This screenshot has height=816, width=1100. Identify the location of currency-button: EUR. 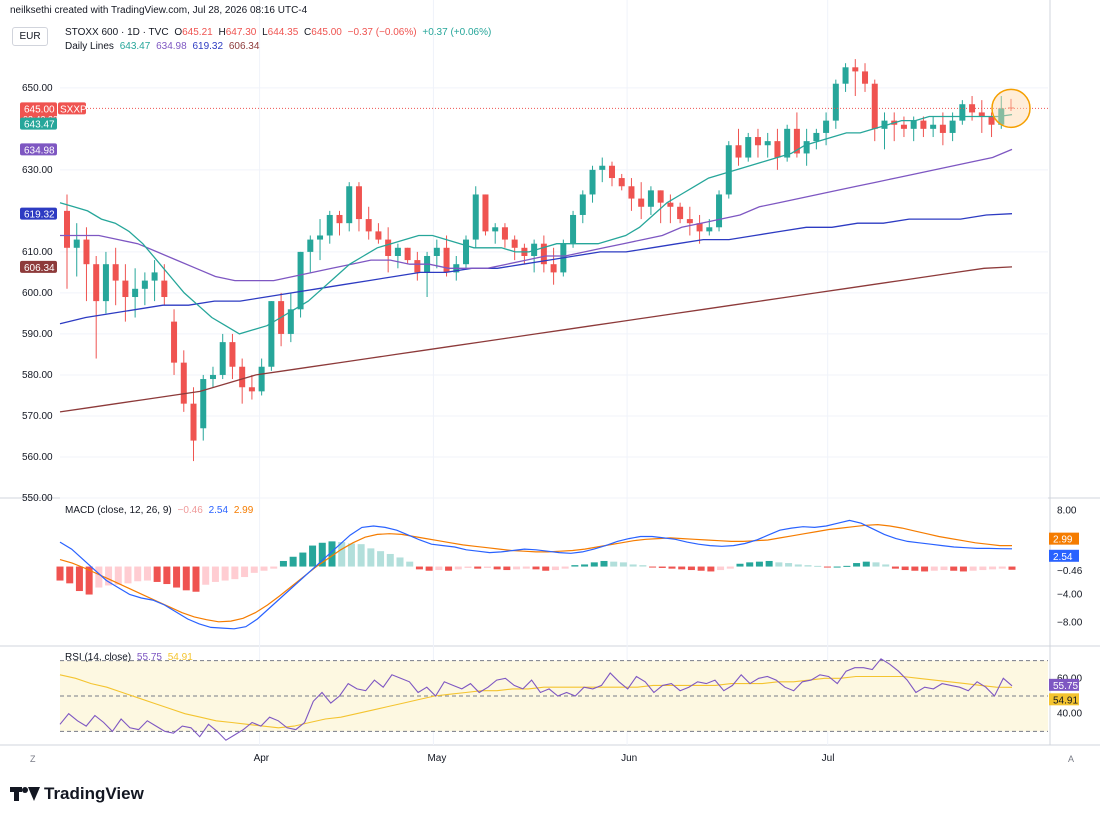
(30, 36).